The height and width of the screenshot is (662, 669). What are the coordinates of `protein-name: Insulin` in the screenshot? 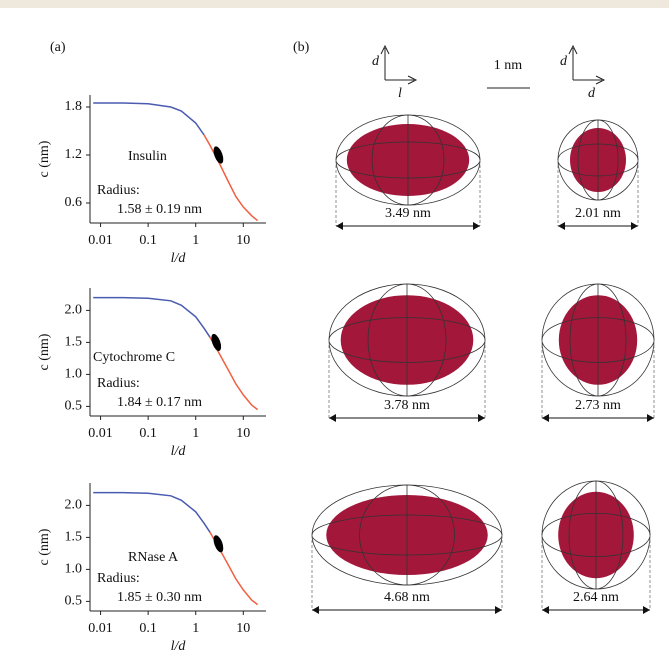 It's located at (147, 156).